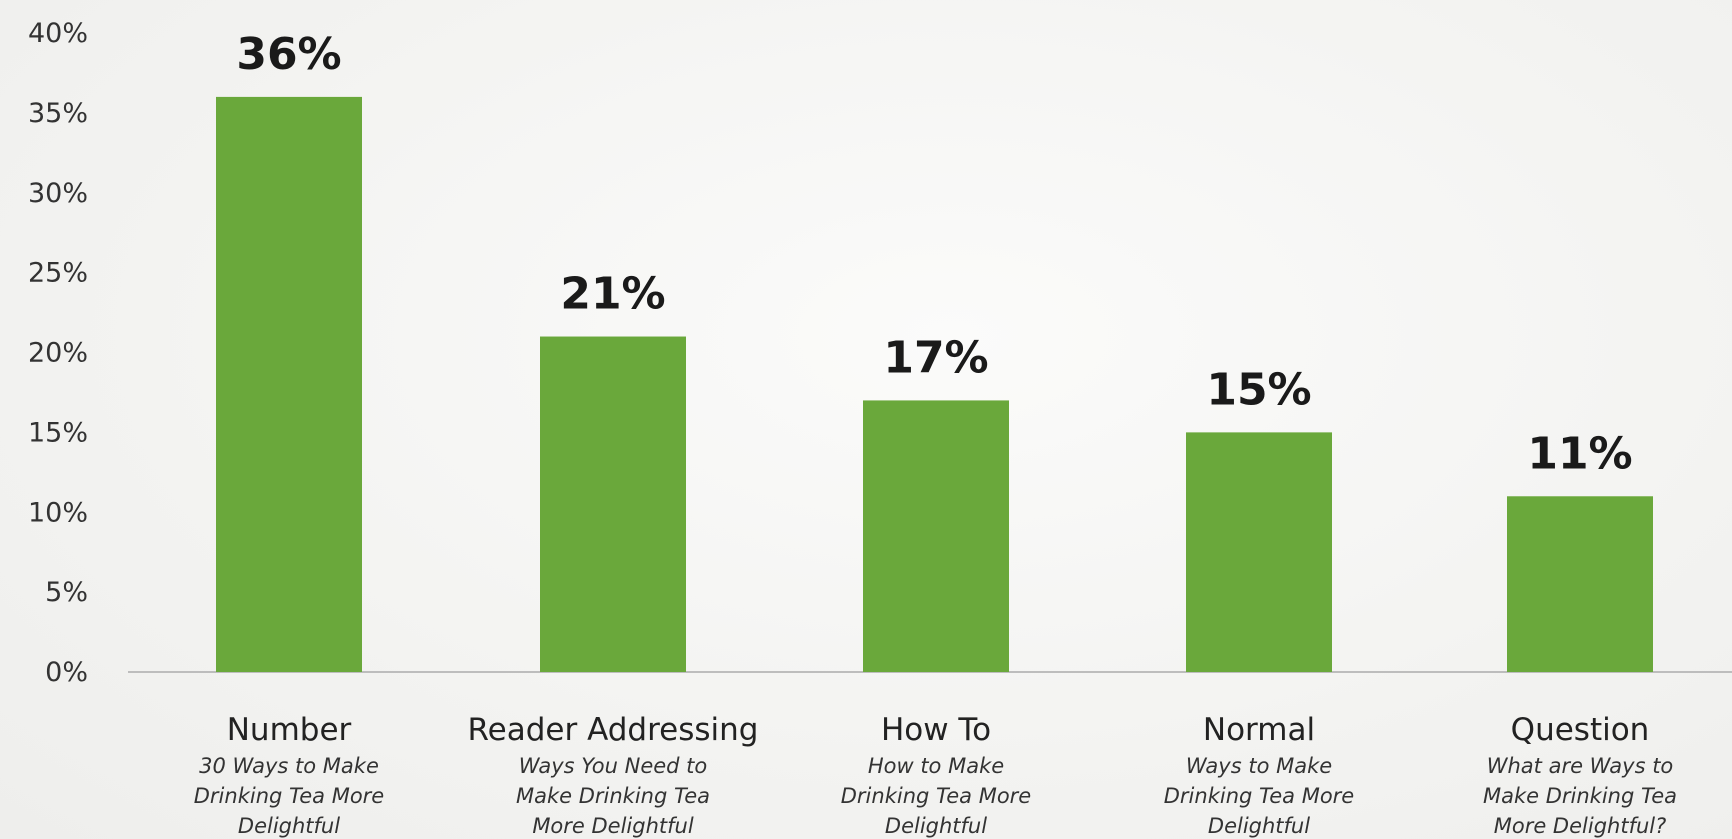 The height and width of the screenshot is (839, 1732). I want to click on x-tick-label: Number, so click(289, 730).